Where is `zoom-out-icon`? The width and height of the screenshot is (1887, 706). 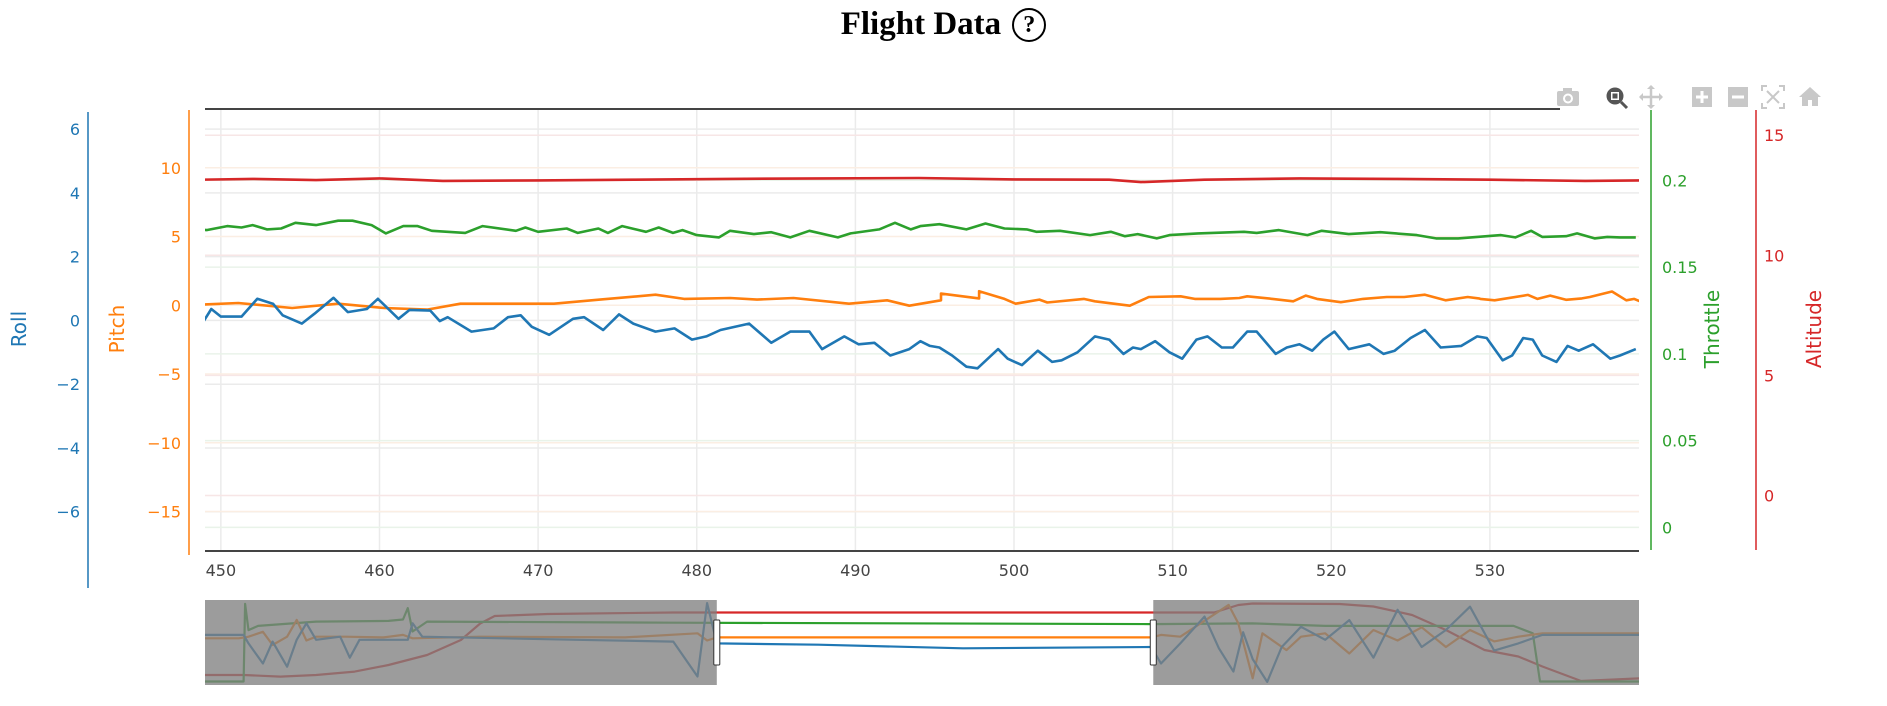 zoom-out-icon is located at coordinates (1738, 97).